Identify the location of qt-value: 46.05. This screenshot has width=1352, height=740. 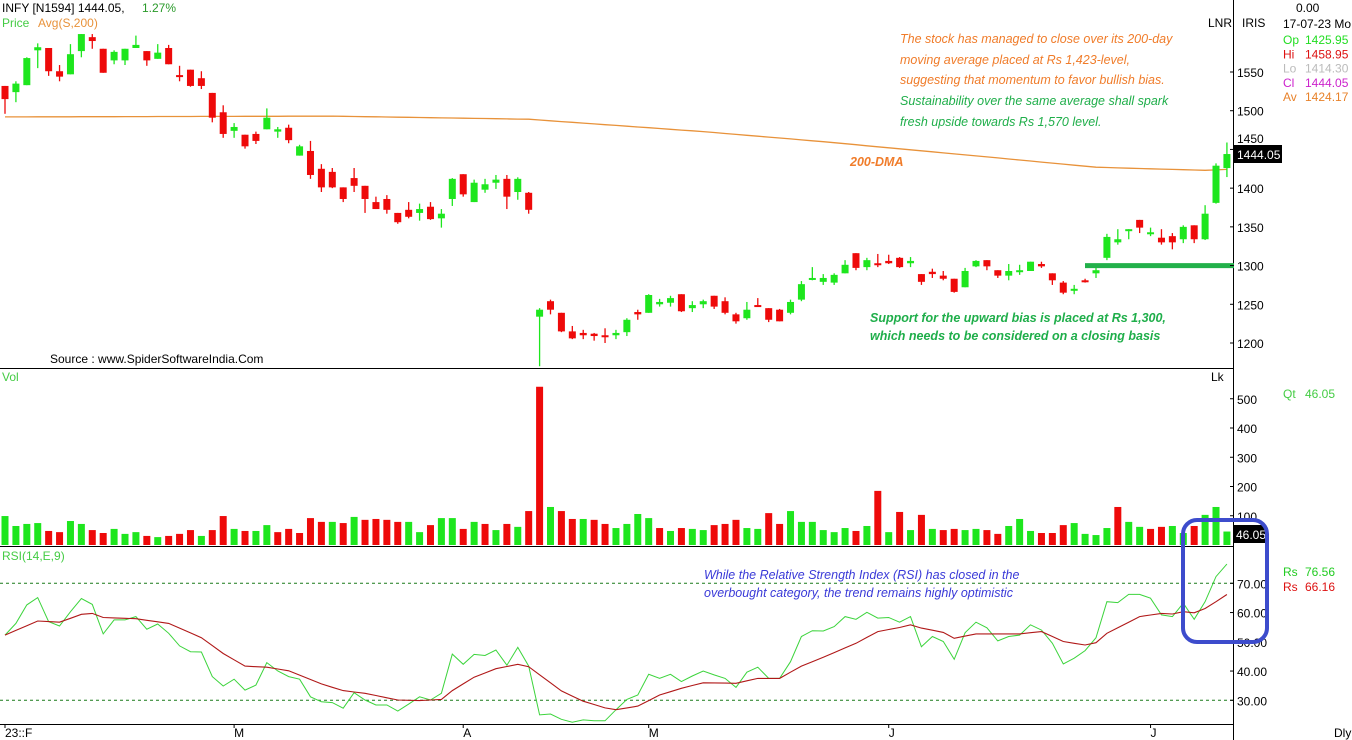
(1320, 394).